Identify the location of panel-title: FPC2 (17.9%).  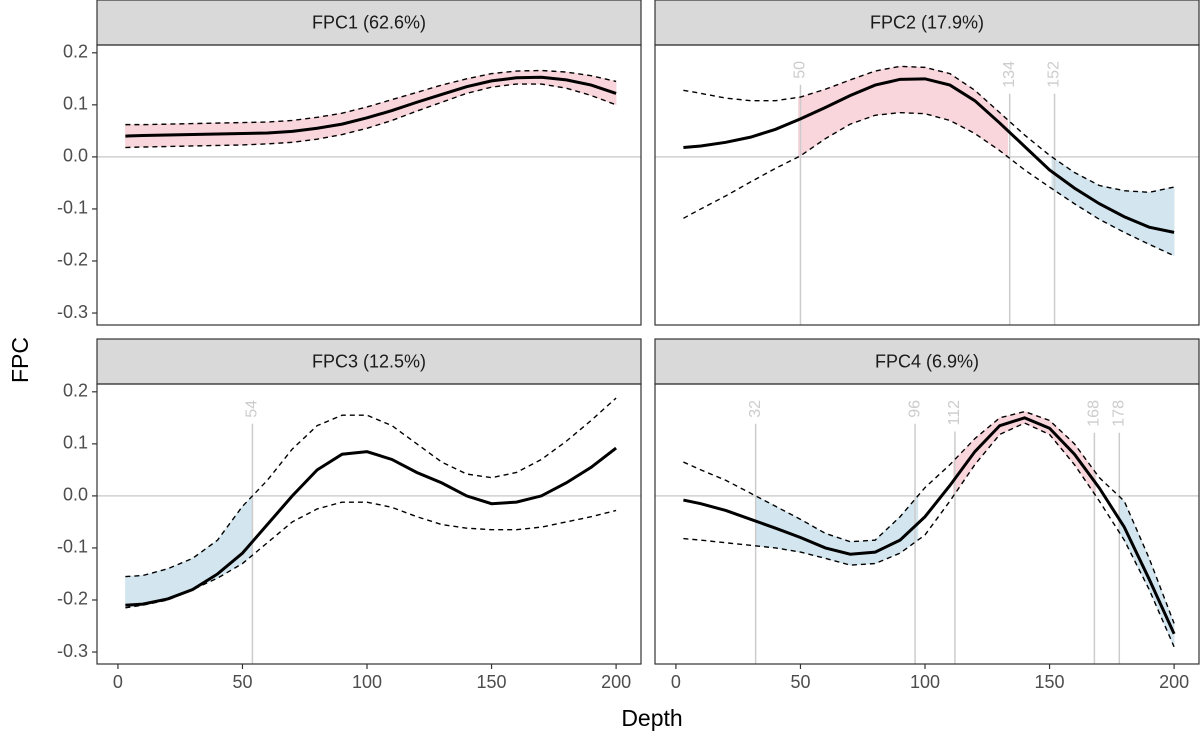
(927, 22).